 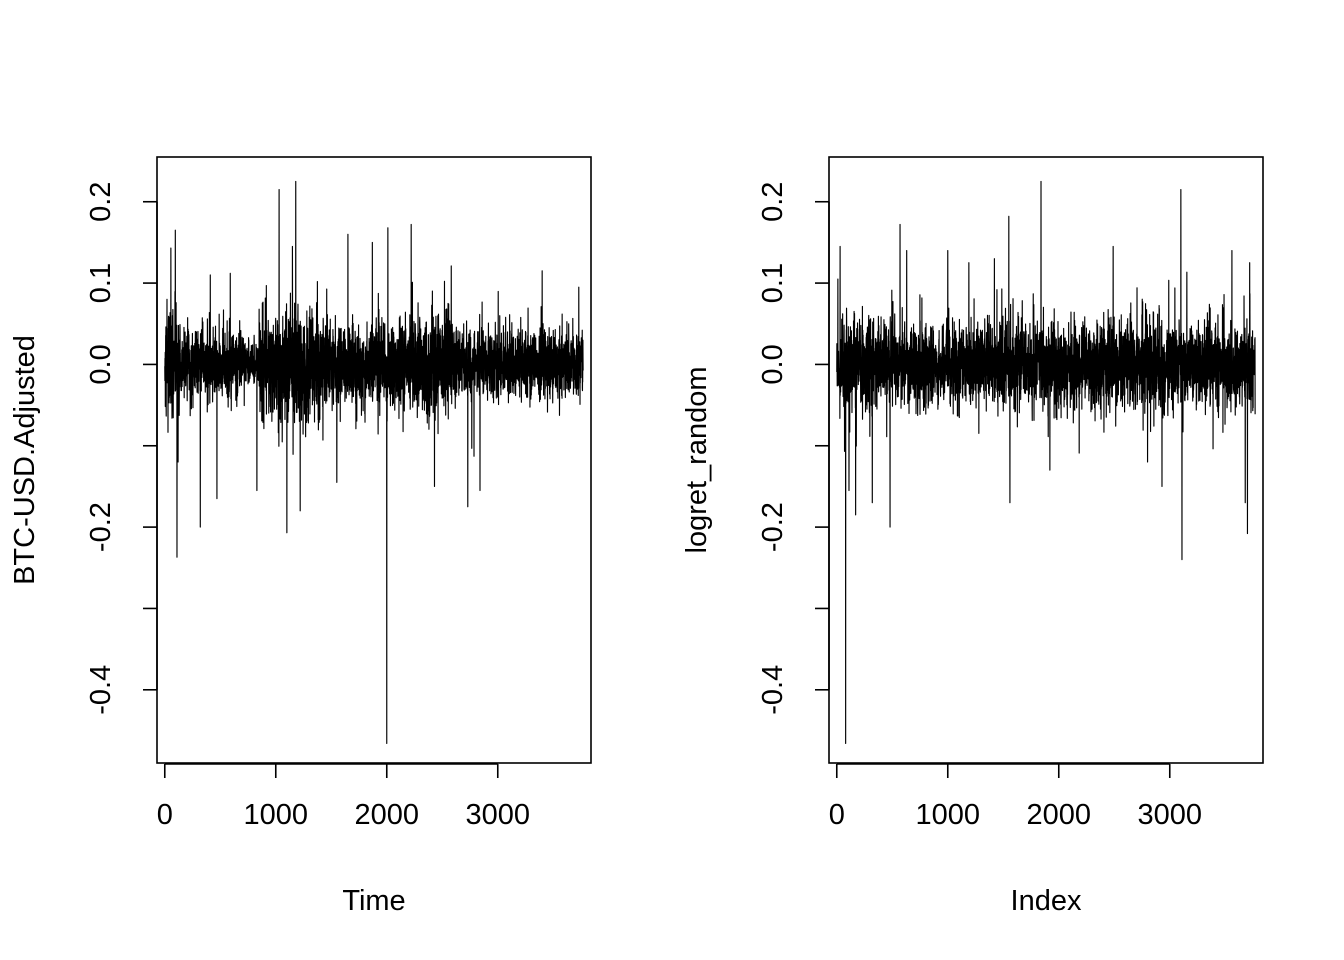 What do you see at coordinates (1016, 797) in the screenshot?
I see `right-x-axis: 0 1000 2000 3000` at bounding box center [1016, 797].